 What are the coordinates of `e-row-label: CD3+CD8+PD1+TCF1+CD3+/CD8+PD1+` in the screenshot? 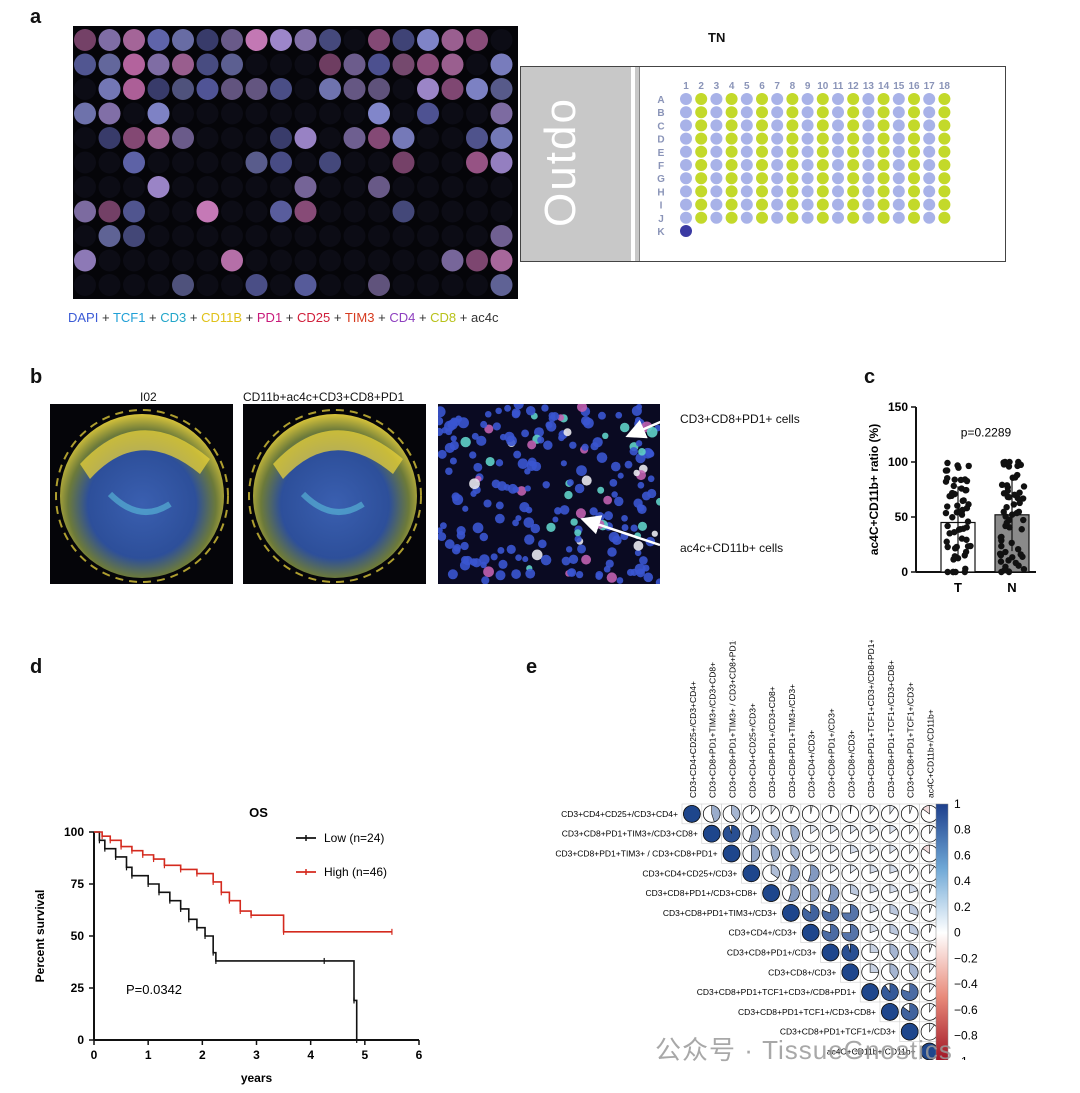 It's located at (776, 992).